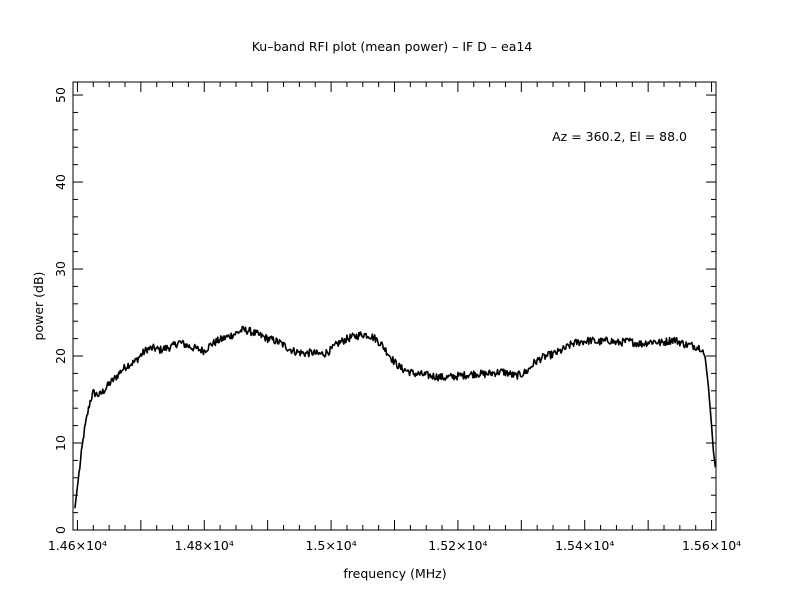  What do you see at coordinates (619, 136) in the screenshot?
I see `az-el-annotation: Az = 360.2, El = 88.0` at bounding box center [619, 136].